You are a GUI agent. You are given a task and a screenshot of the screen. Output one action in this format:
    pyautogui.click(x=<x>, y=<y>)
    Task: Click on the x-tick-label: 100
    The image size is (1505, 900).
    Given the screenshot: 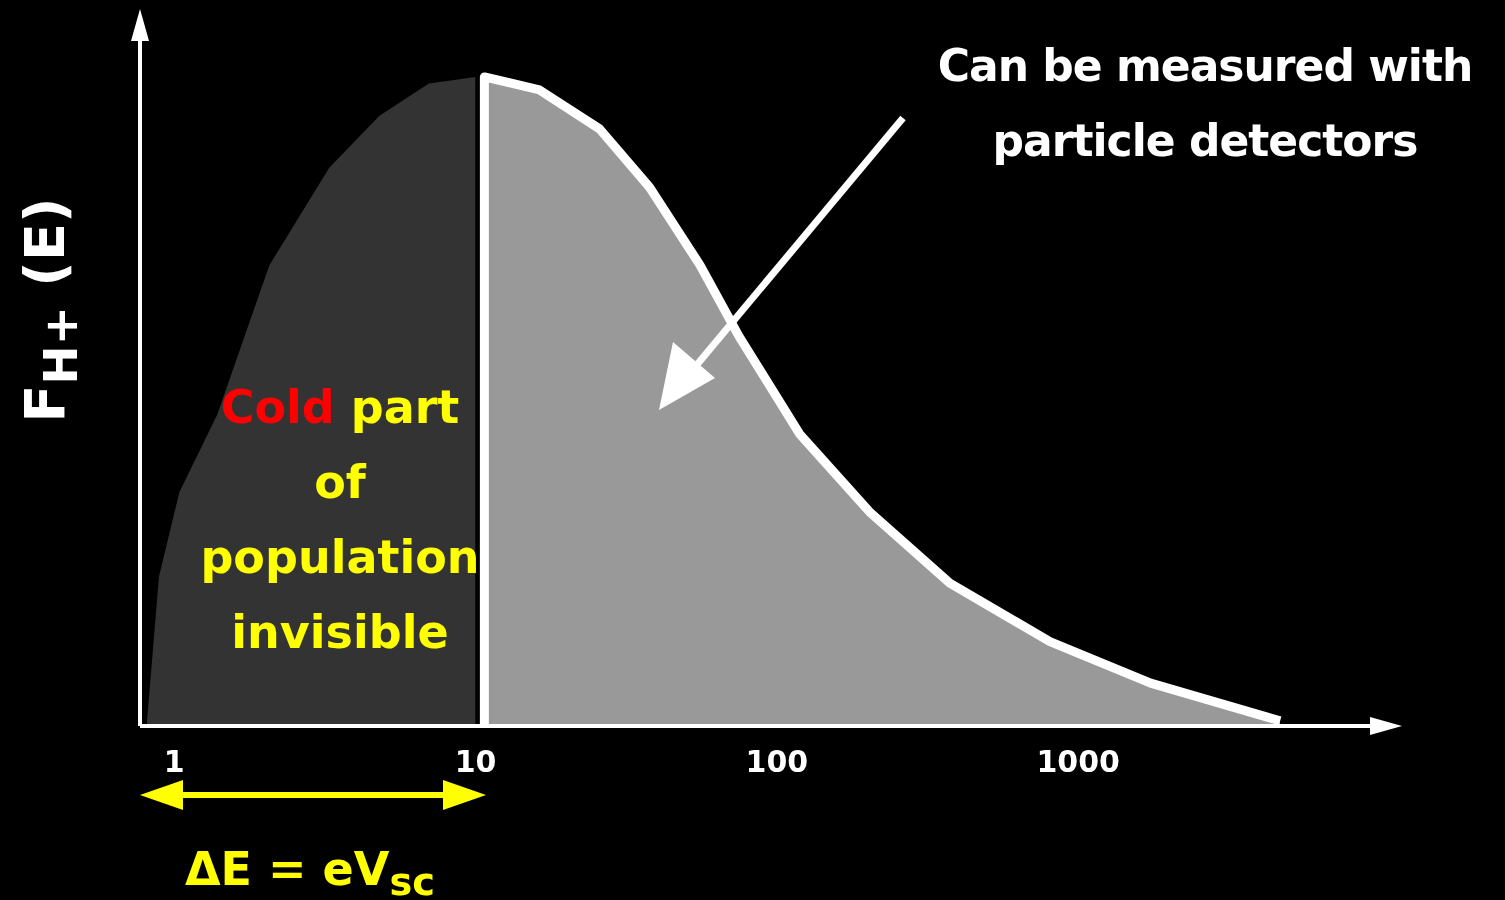 What is the action you would take?
    pyautogui.click(x=777, y=761)
    